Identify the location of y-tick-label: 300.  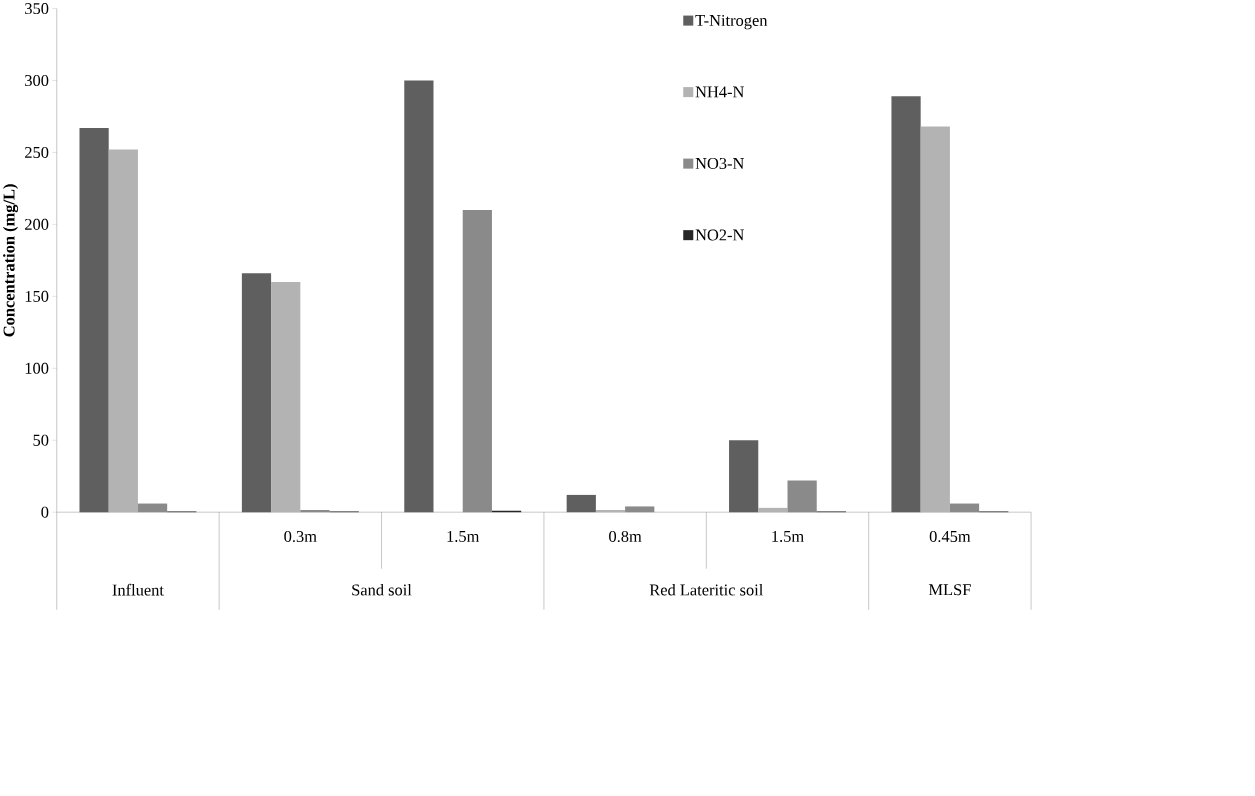
(37, 81).